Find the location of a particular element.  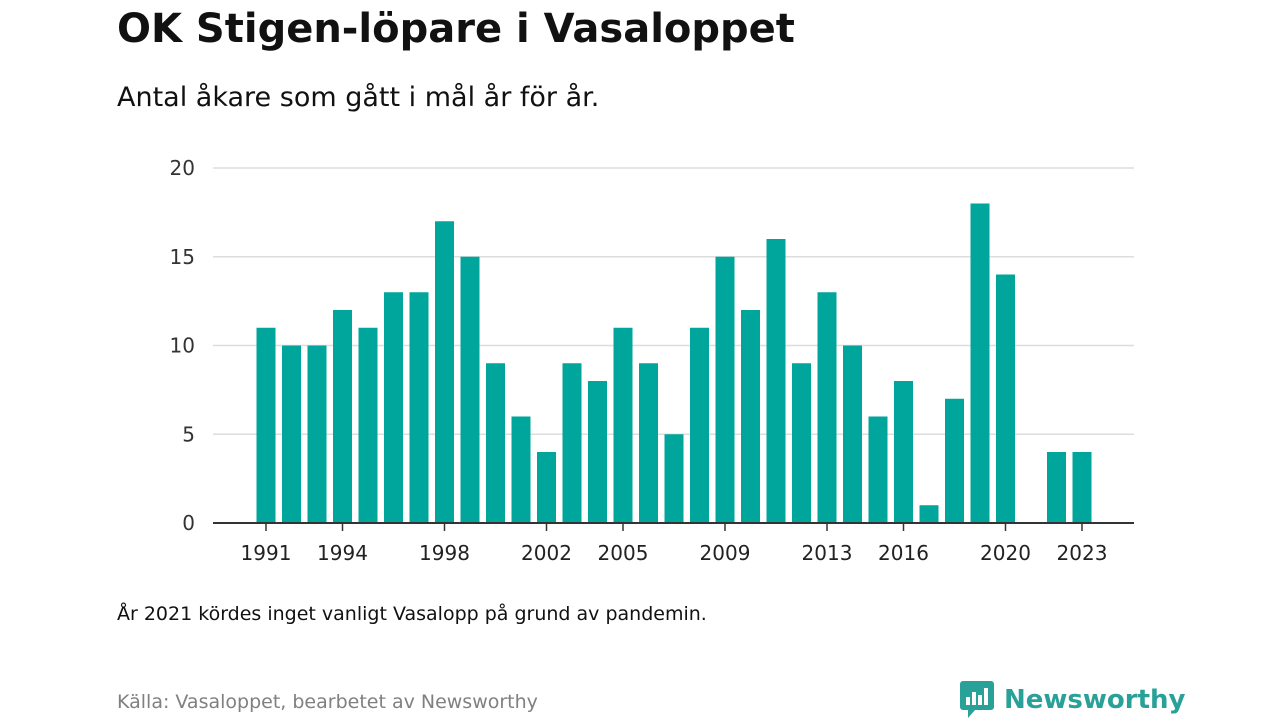

brand-name: Newsworthy is located at coordinates (1095, 700).